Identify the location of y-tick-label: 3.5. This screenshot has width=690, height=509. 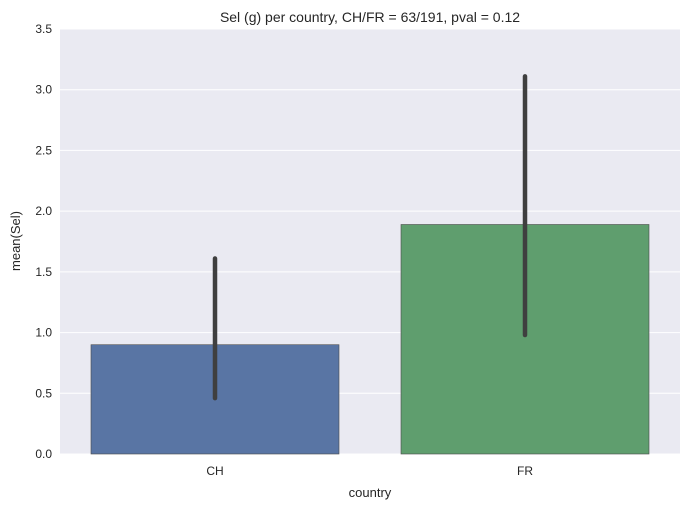
(43, 29).